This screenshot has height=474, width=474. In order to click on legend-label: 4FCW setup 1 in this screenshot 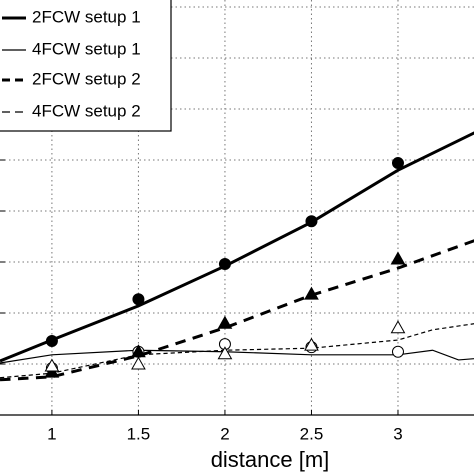, I will do `click(86, 48)`.